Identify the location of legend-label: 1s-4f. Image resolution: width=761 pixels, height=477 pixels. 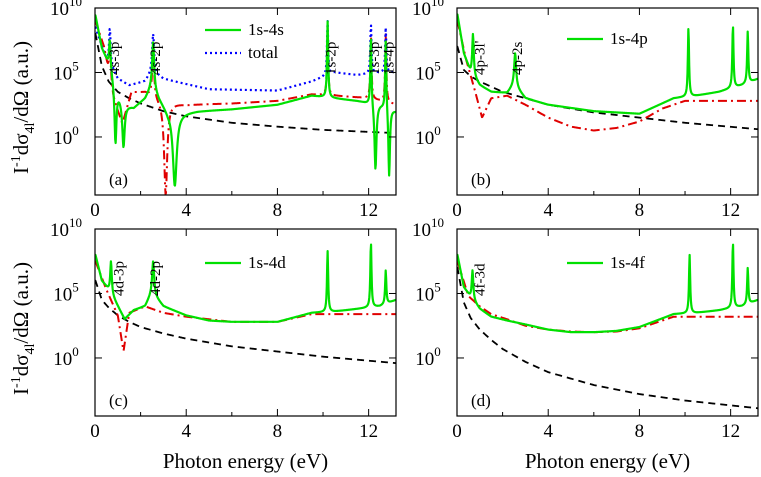
(627, 262).